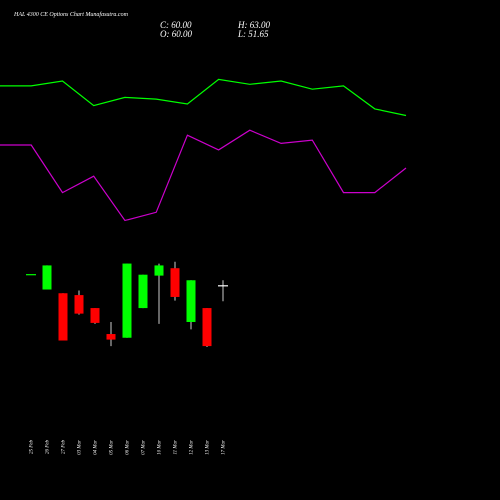 This screenshot has width=500, height=500. I want to click on x-tick-label: 25 Feb, so click(32, 447).